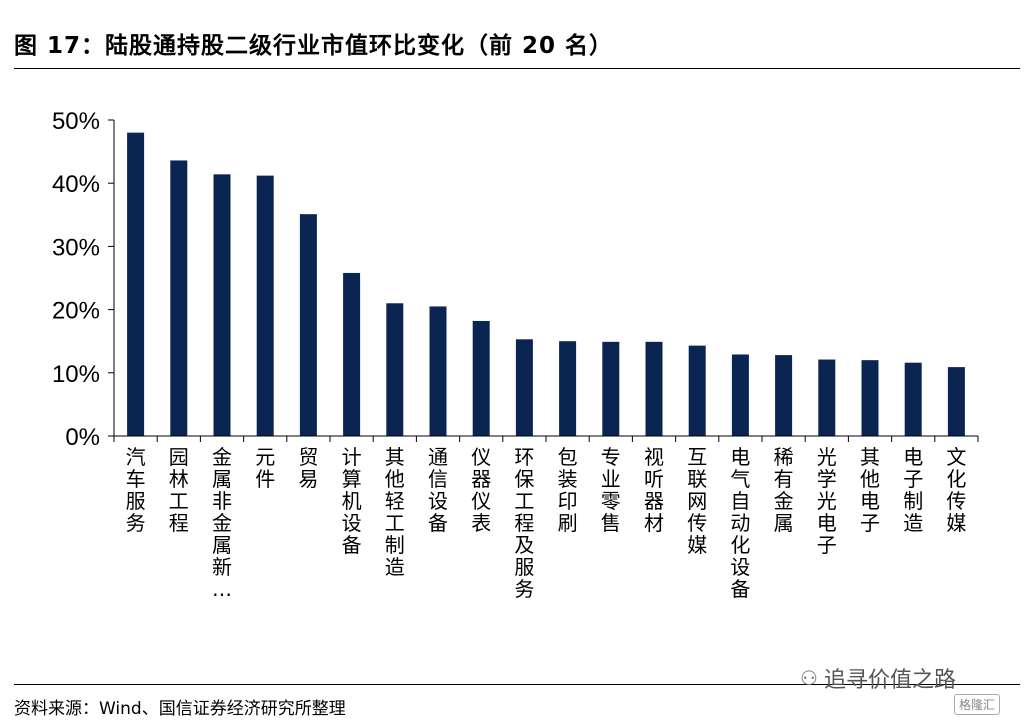  What do you see at coordinates (308, 468) in the screenshot?
I see `x-tick-label: 贸易` at bounding box center [308, 468].